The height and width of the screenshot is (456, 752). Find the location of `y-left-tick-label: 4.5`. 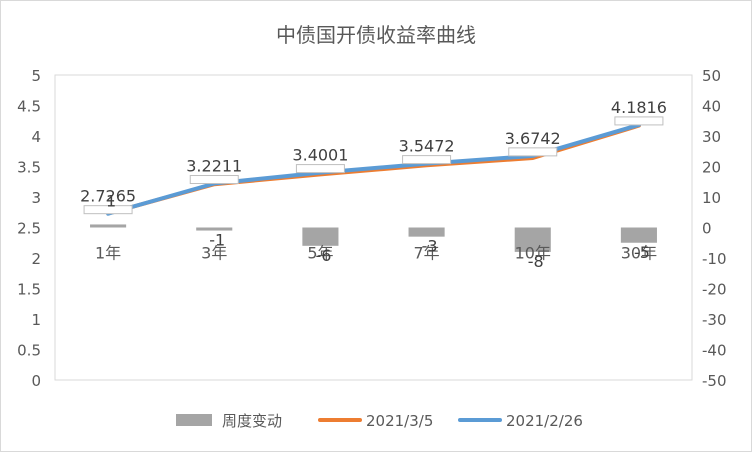

y-left-tick-label: 4.5 is located at coordinates (29, 107).